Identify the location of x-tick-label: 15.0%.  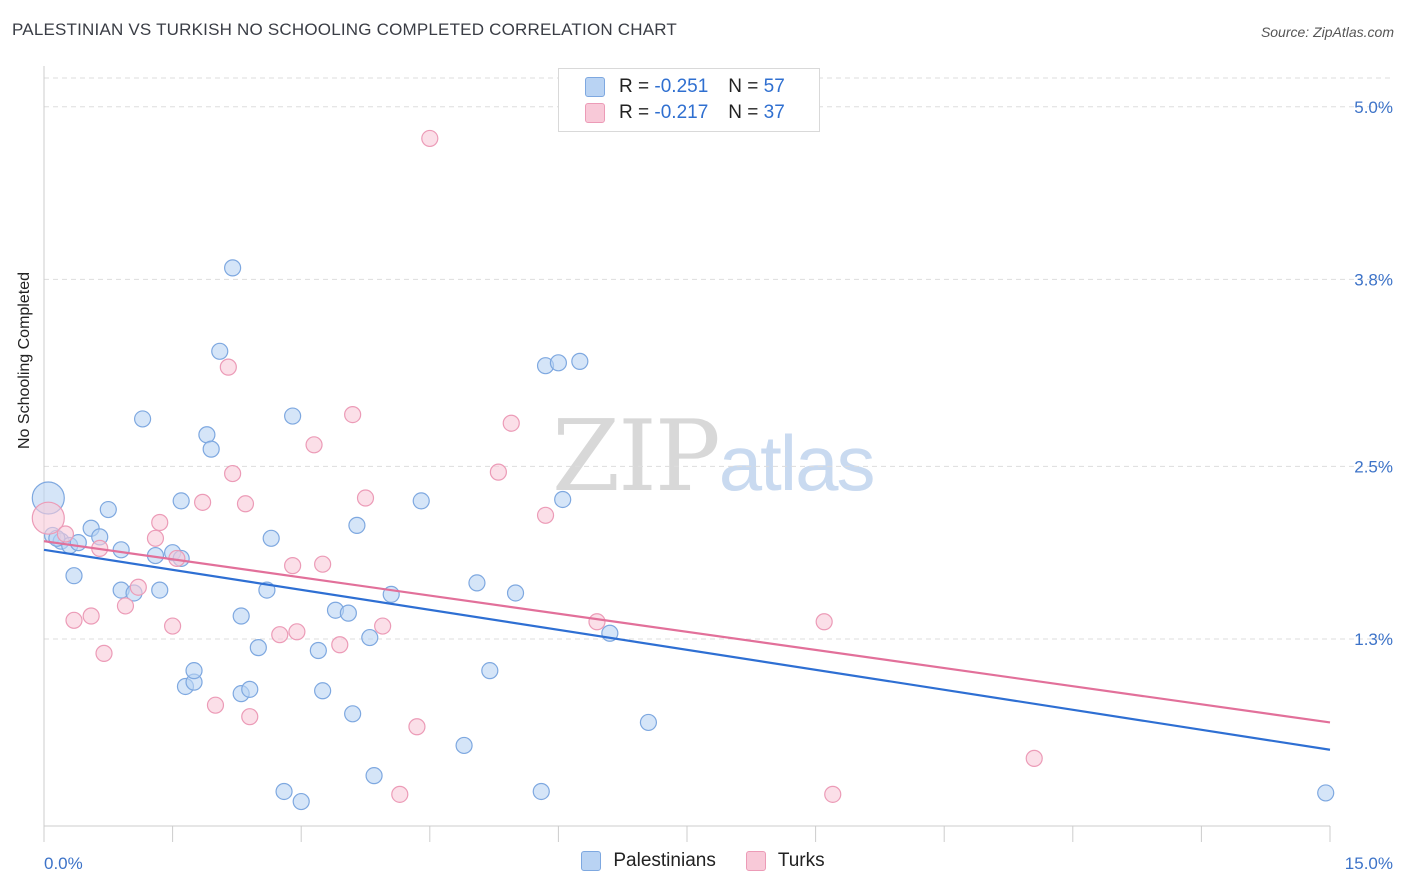
(1369, 863).